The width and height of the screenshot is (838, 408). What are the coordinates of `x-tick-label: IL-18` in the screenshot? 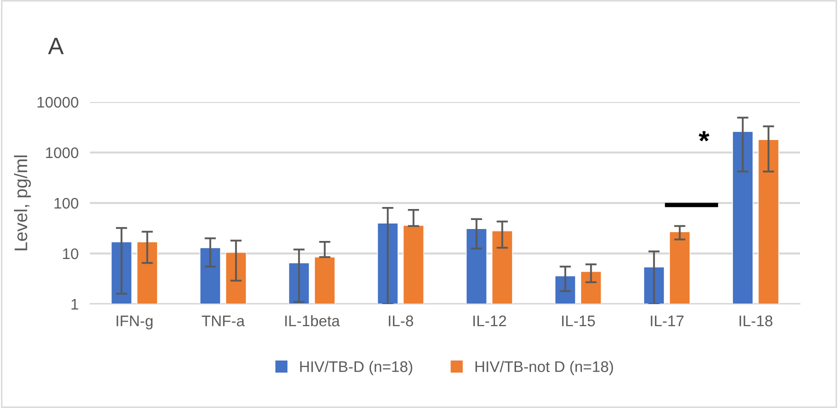 It's located at (756, 321).